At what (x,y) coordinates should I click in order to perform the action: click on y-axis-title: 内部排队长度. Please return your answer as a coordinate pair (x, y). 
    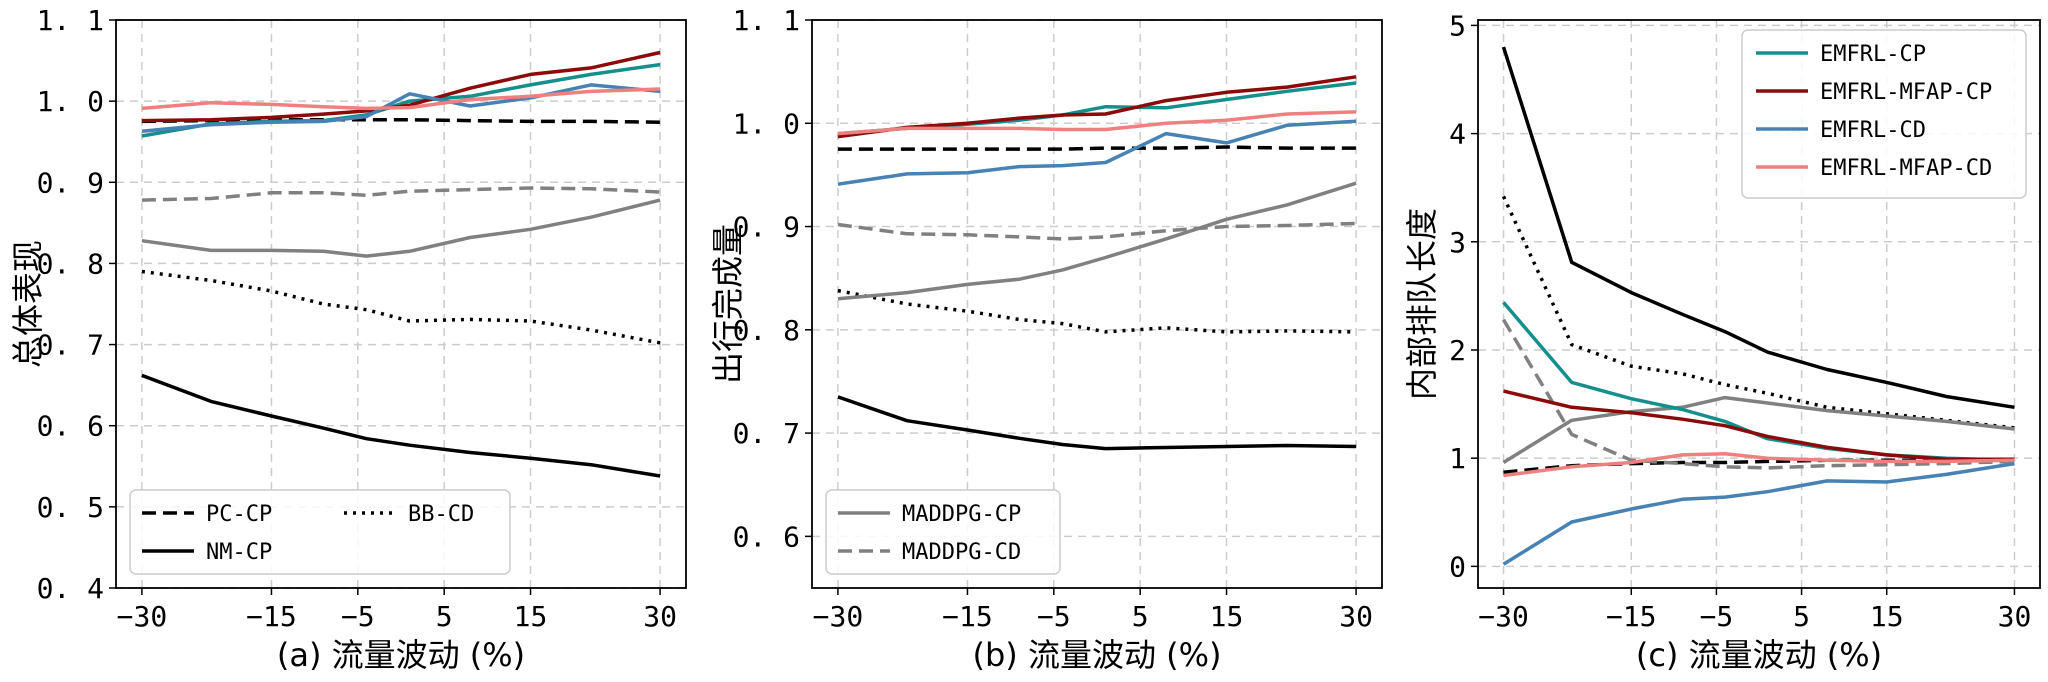
    Looking at the image, I should click on (1422, 304).